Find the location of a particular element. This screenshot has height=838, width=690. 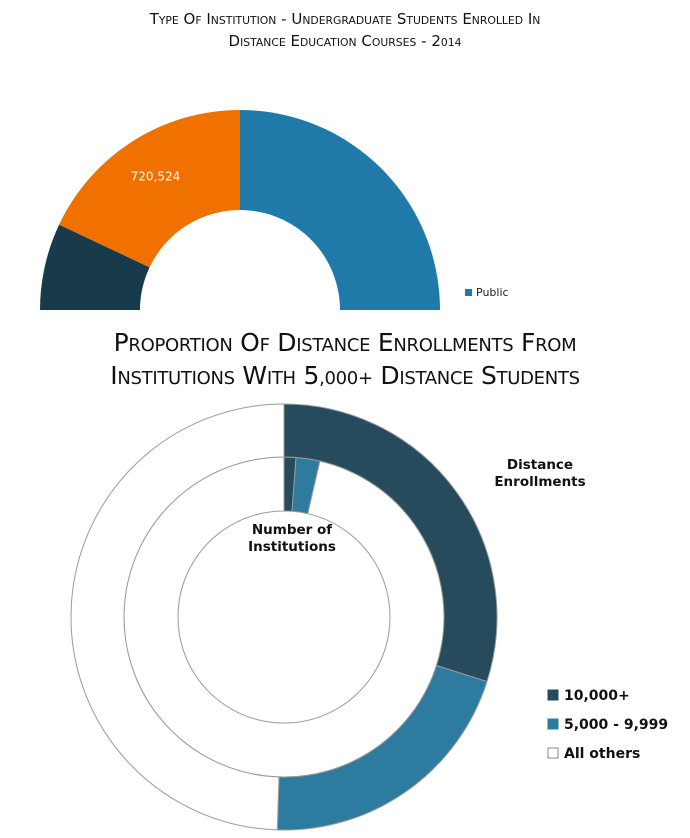

chart2-inner-ring-label: Number of Institutions is located at coordinates (292, 538).